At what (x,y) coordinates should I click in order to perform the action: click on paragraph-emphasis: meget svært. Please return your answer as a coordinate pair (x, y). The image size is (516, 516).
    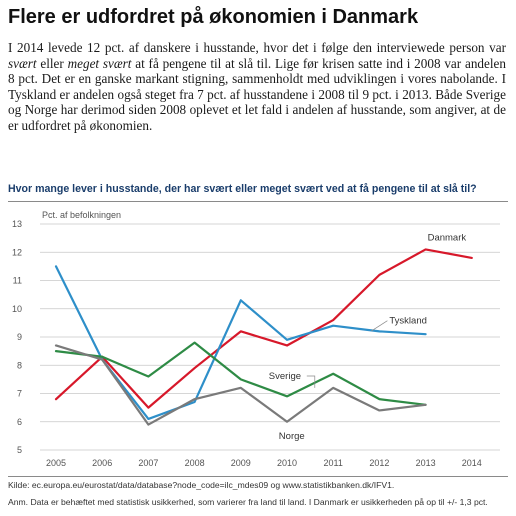
    Looking at the image, I should click on (99, 63).